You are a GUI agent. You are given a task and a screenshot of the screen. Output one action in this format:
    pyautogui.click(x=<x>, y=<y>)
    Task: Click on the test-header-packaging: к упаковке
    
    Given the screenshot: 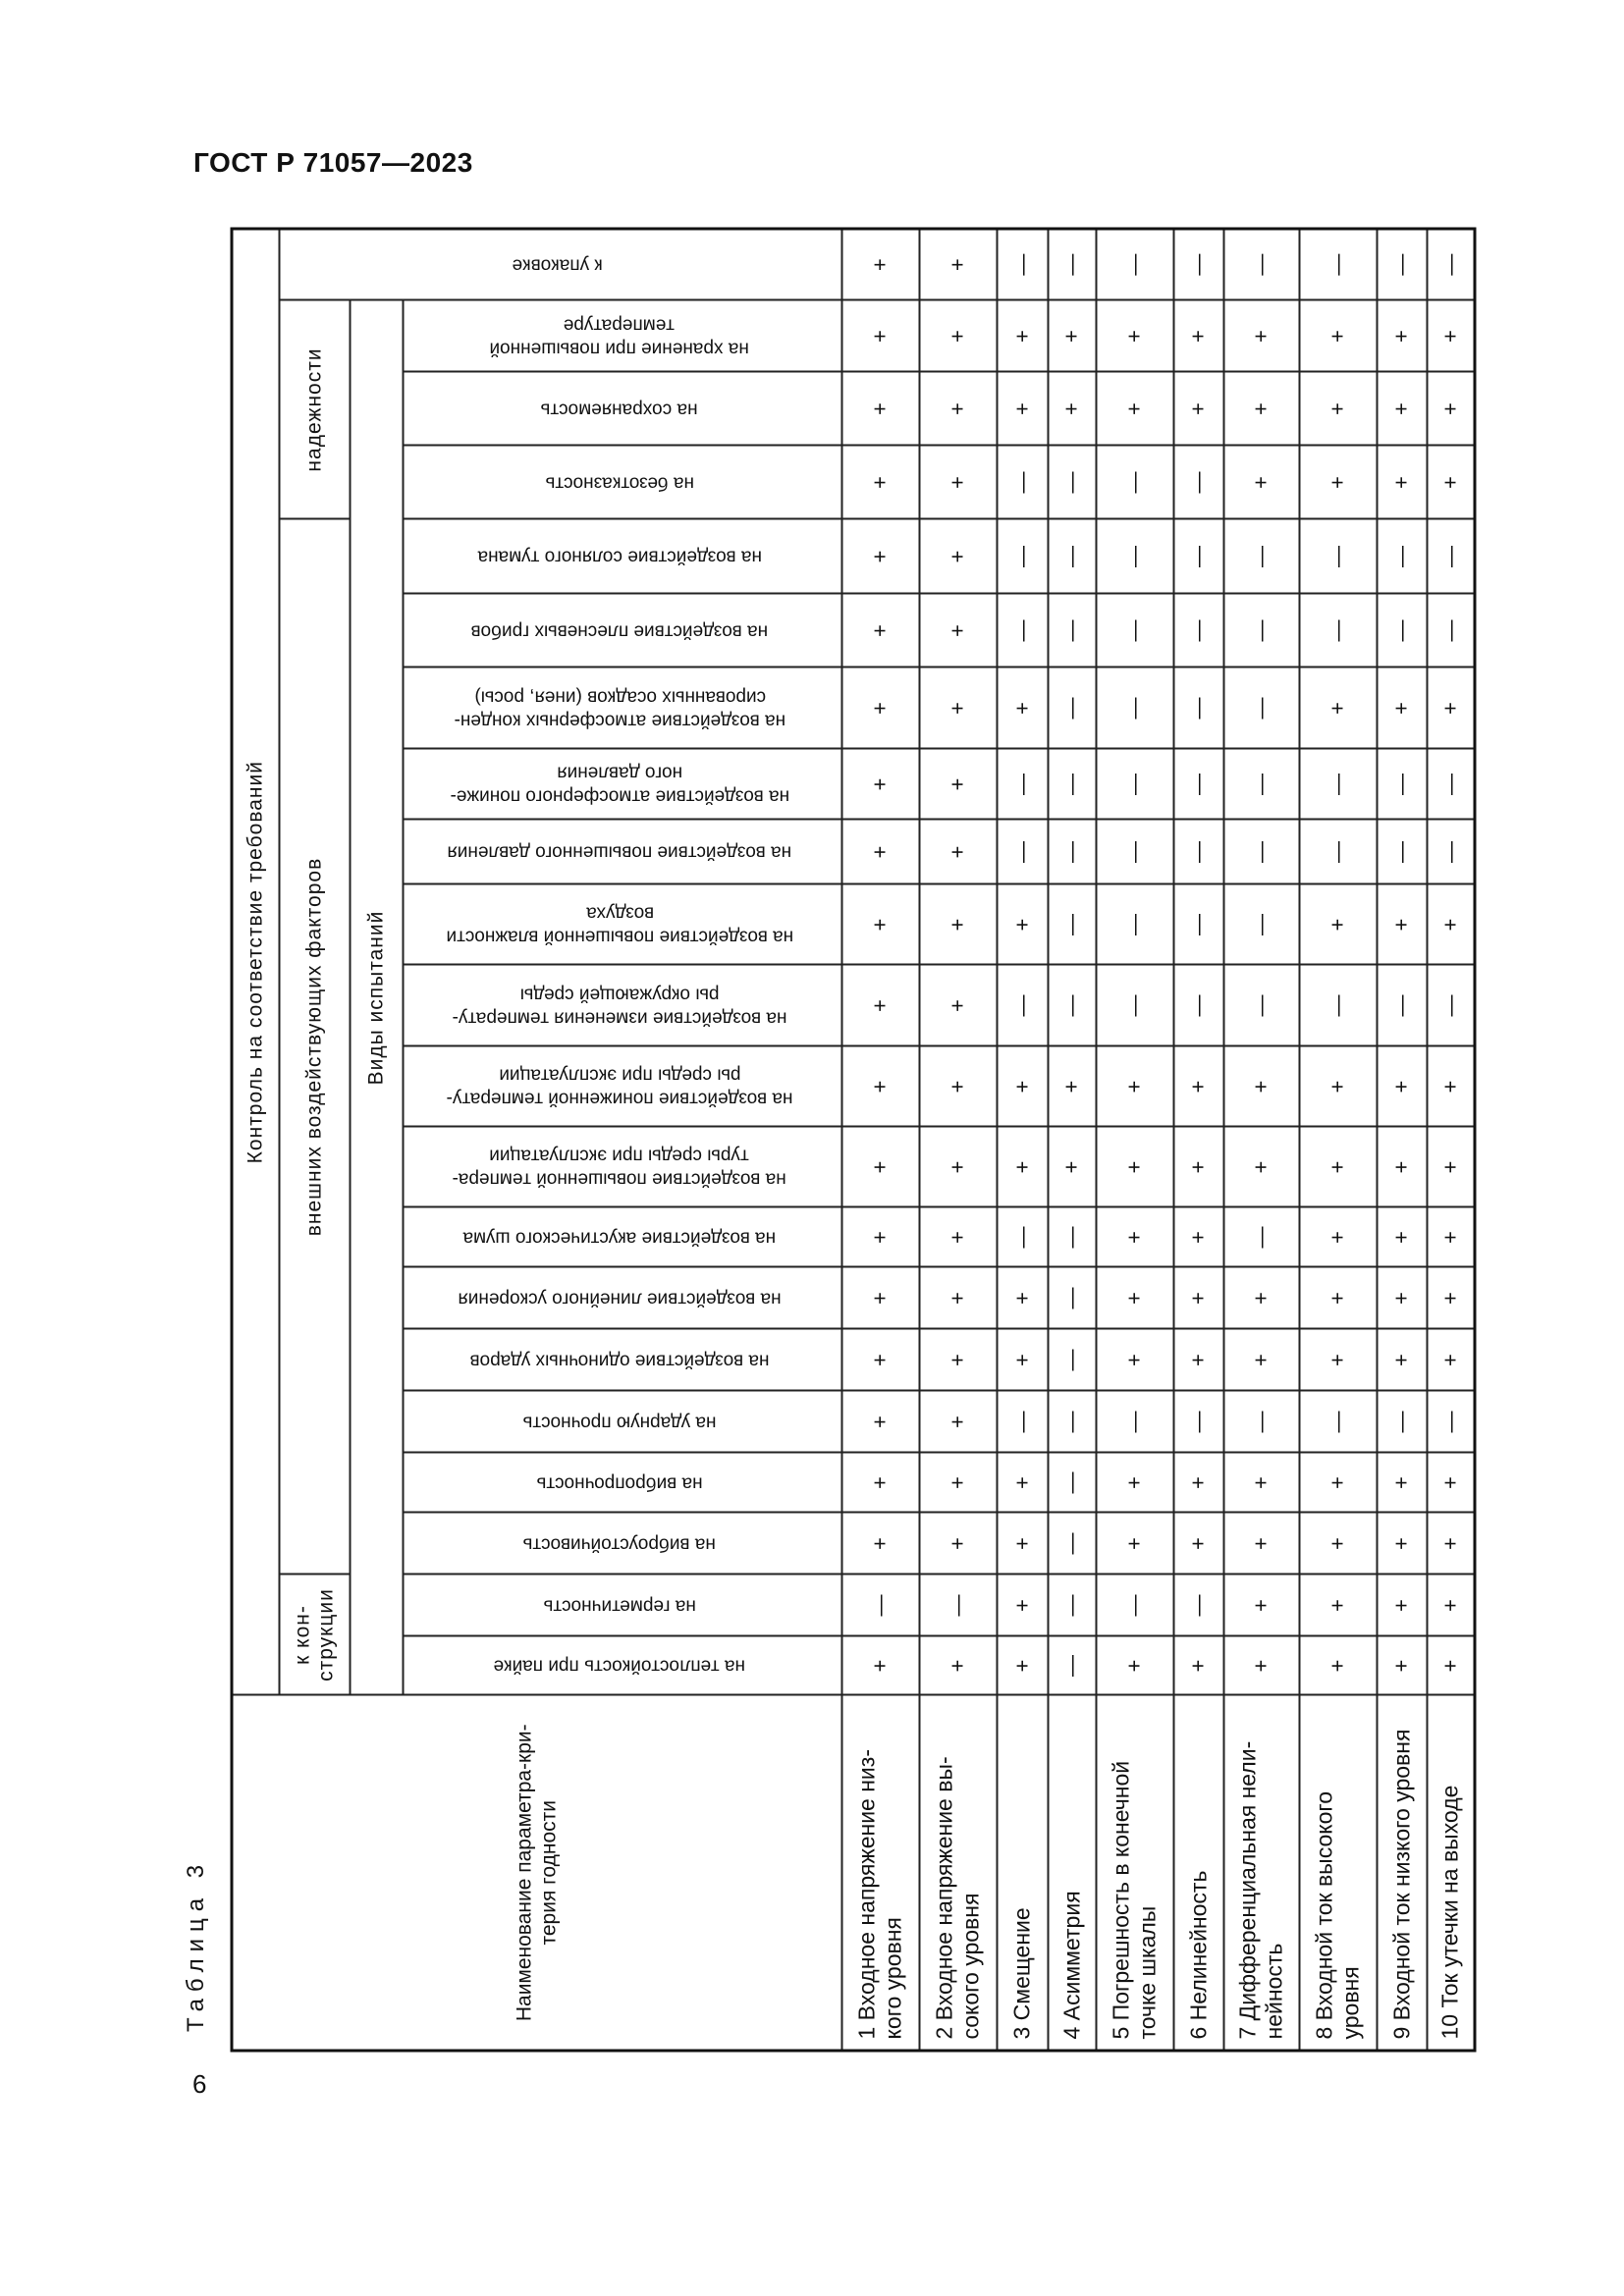 What is the action you would take?
    pyautogui.click(x=560, y=264)
    